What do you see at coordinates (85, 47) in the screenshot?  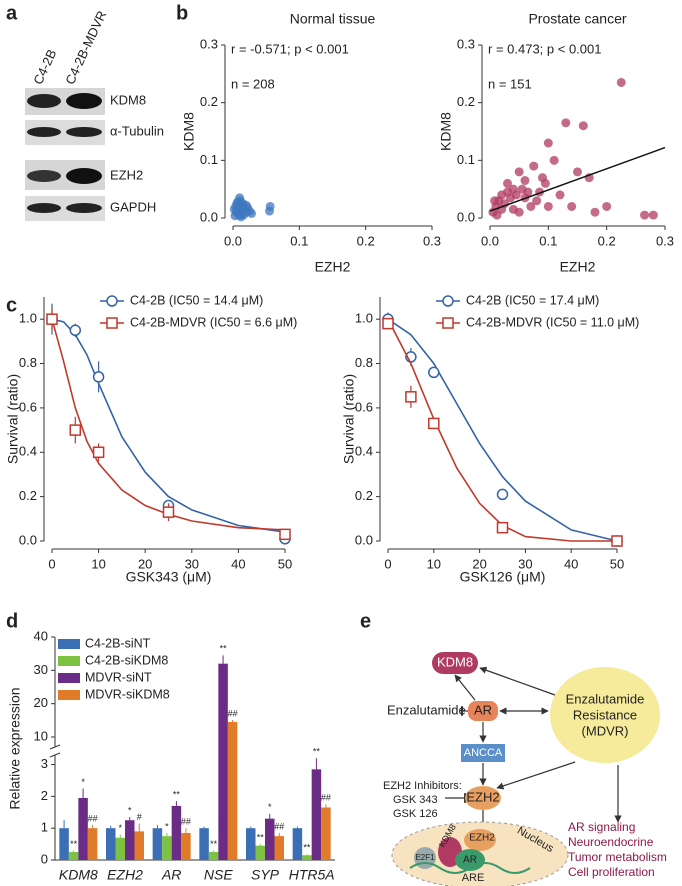 I see `lane-label: C4-2B-MDVR` at bounding box center [85, 47].